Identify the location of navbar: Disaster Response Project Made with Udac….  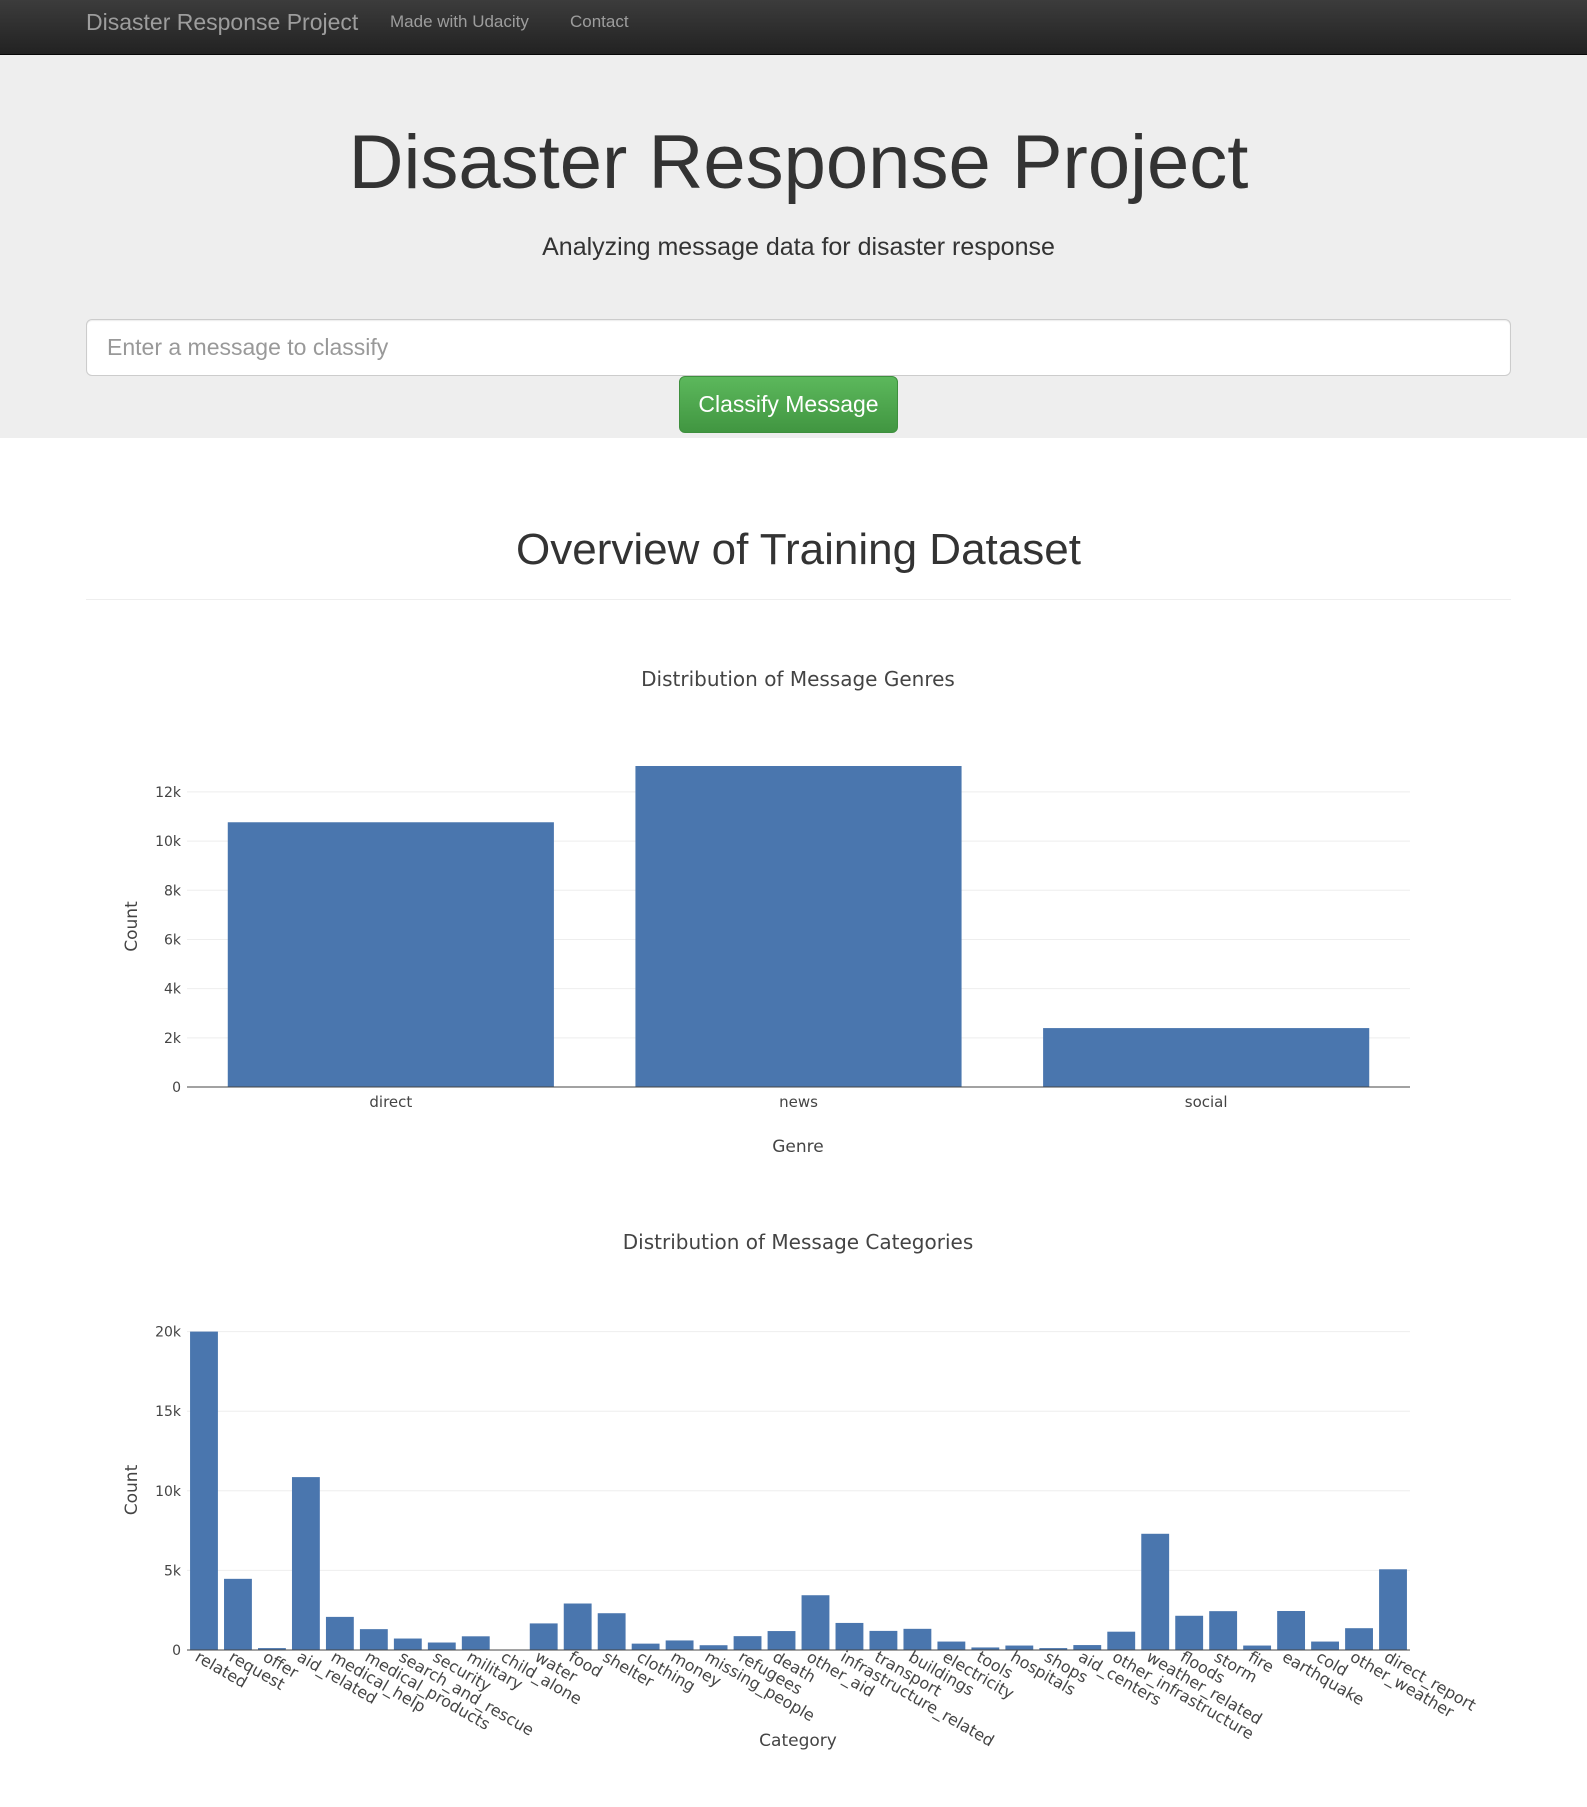
(793, 27).